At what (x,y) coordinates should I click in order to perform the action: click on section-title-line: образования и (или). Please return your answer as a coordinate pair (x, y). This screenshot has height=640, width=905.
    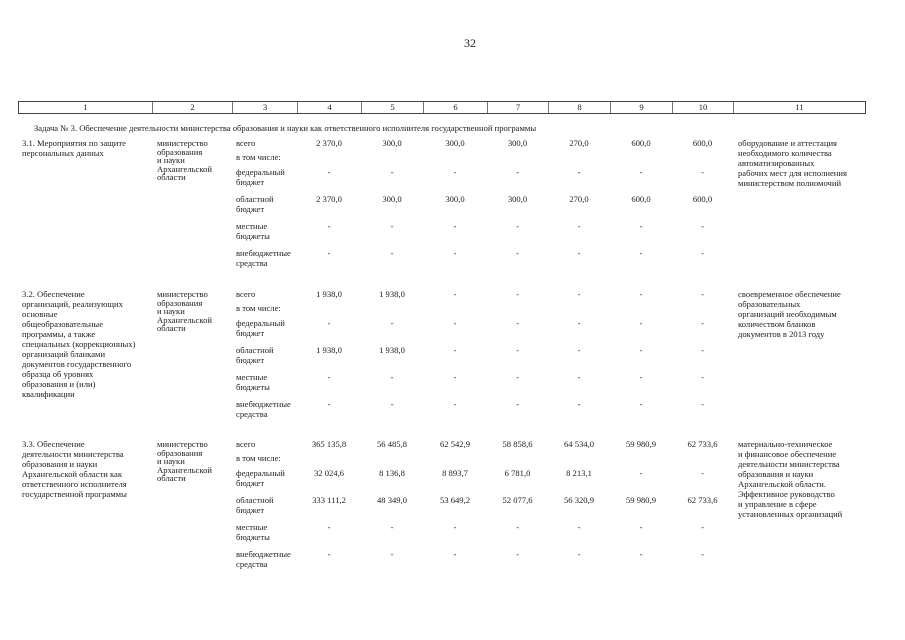
    Looking at the image, I should click on (59, 384).